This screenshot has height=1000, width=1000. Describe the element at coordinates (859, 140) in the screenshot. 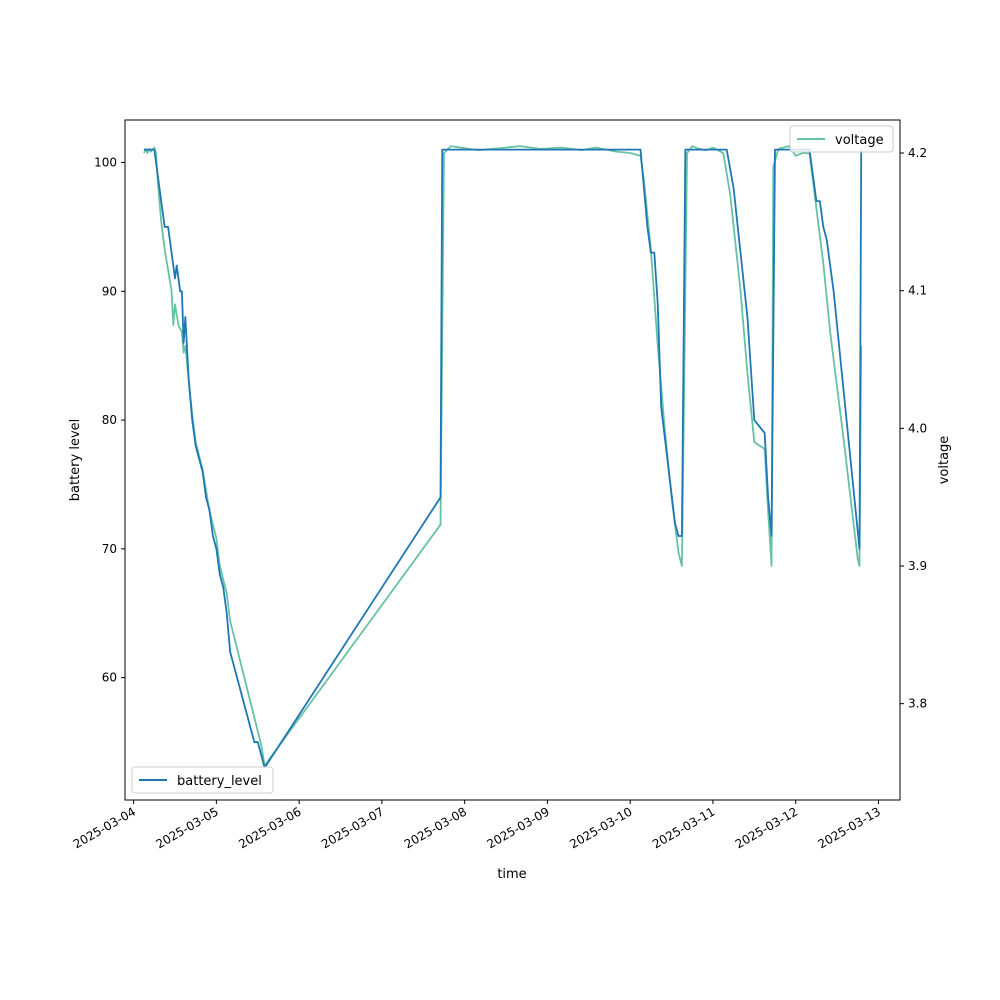

I see `legend-voltage-label: voltage` at that location.